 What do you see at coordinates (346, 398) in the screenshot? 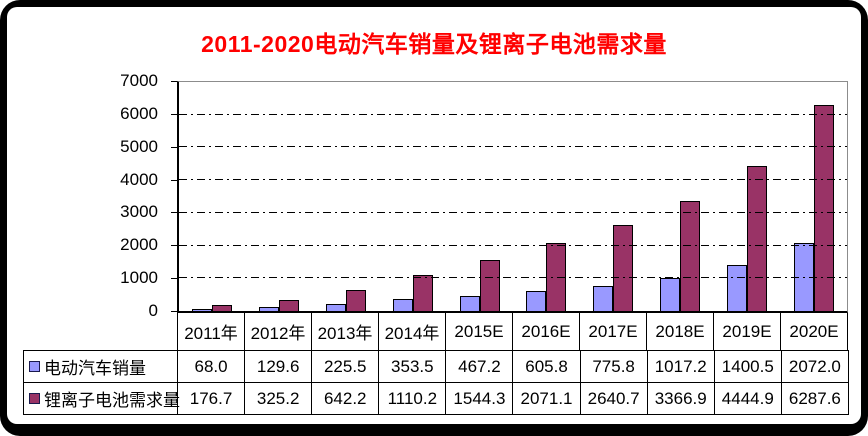
I see `value-cell-battery-demand-2013: 642.2` at bounding box center [346, 398].